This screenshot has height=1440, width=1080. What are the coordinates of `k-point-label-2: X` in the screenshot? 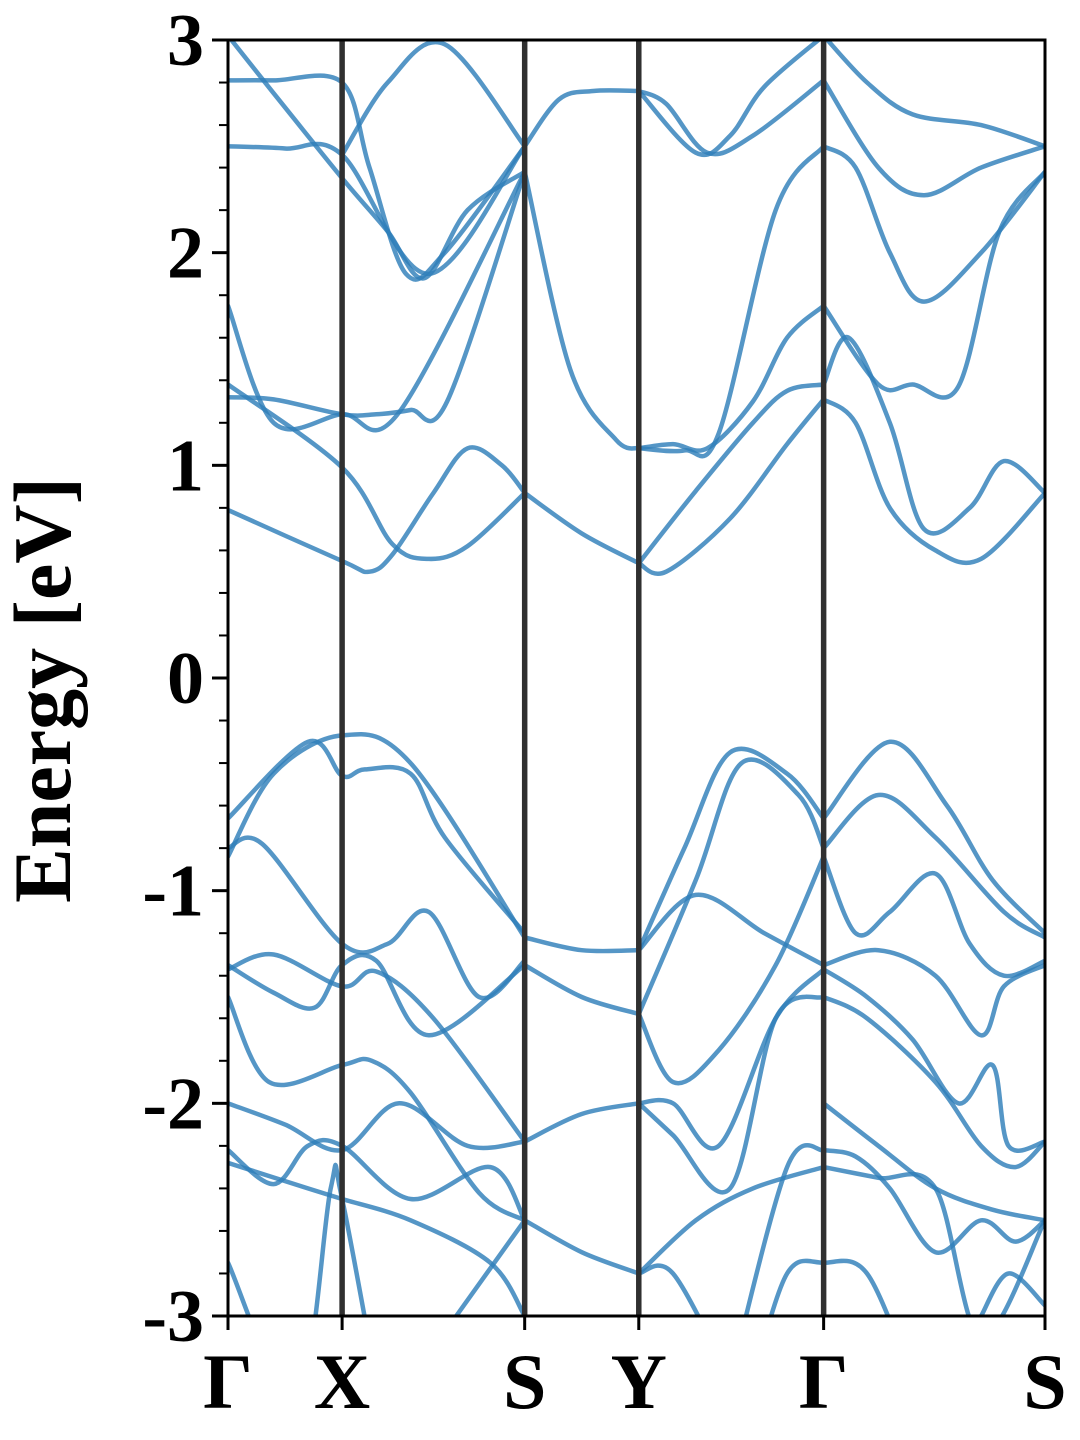 It's located at (342, 1381).